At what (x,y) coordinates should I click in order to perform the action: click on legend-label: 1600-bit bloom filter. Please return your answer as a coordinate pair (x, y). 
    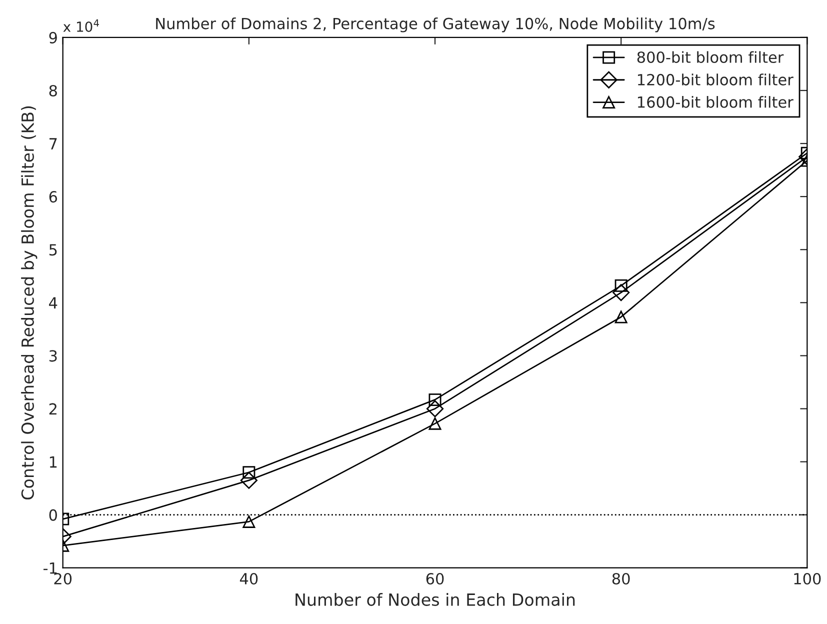
    Looking at the image, I should click on (716, 102).